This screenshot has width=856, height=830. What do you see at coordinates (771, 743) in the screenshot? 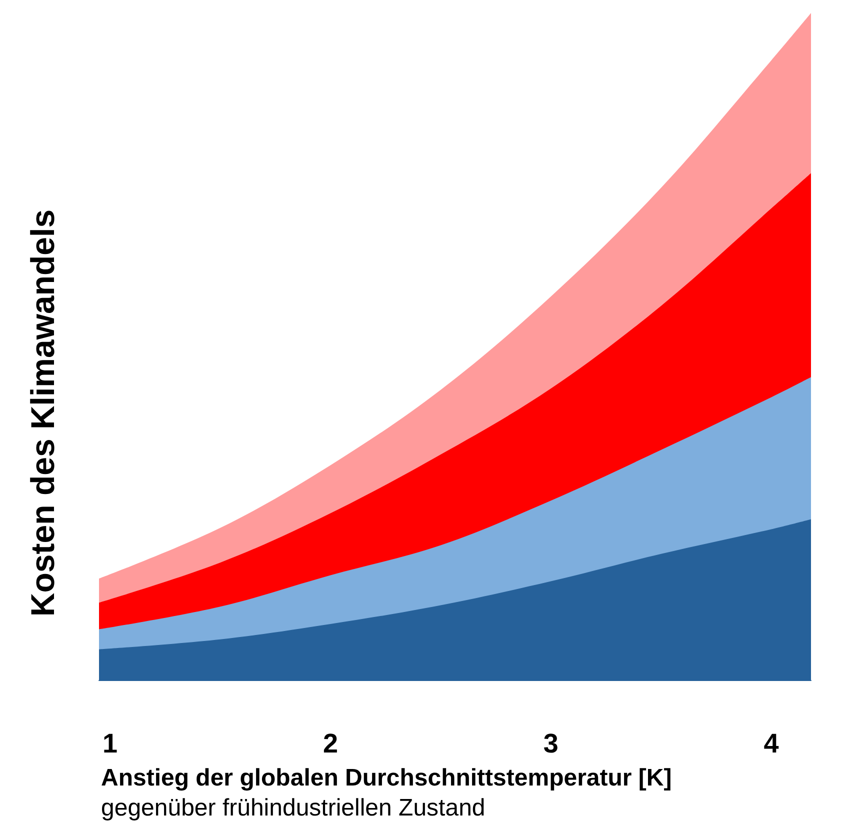
I see `x-tick-label: 4` at bounding box center [771, 743].